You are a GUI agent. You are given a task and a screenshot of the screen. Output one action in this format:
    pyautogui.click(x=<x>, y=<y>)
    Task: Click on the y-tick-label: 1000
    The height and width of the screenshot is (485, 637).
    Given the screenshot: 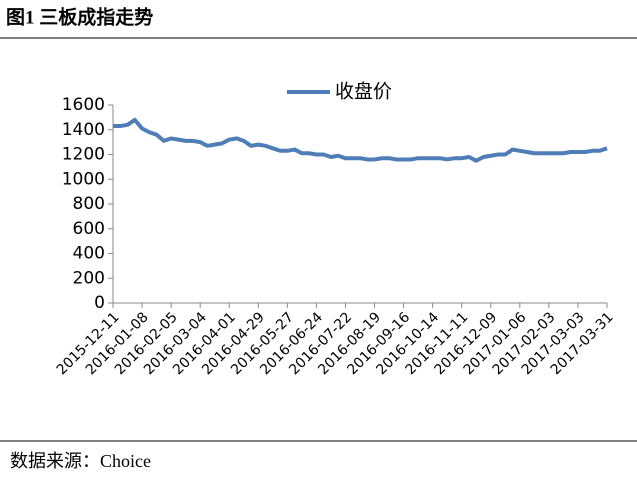 What is the action you would take?
    pyautogui.click(x=83, y=179)
    